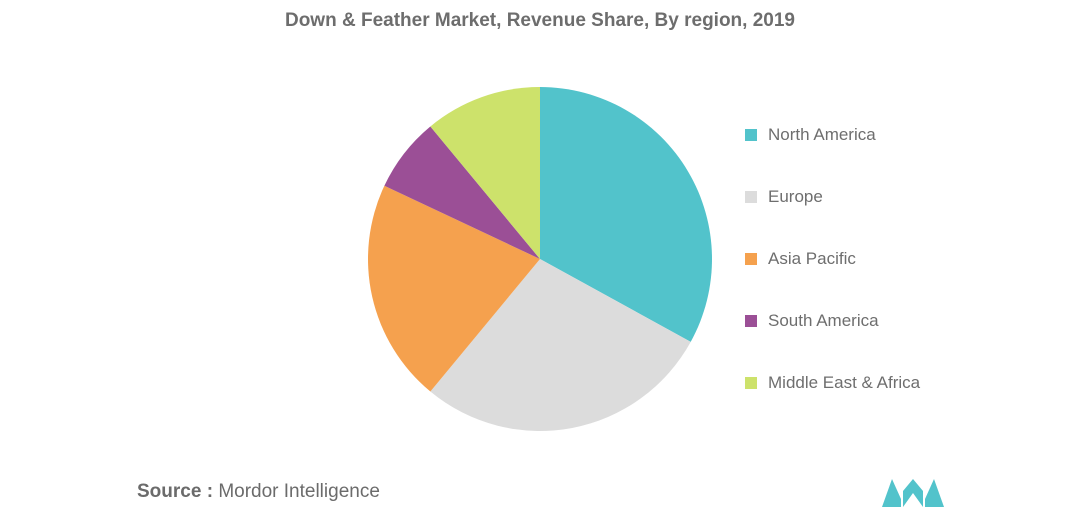 The image size is (1080, 518). I want to click on legend-item-north-america: North America, so click(832, 135).